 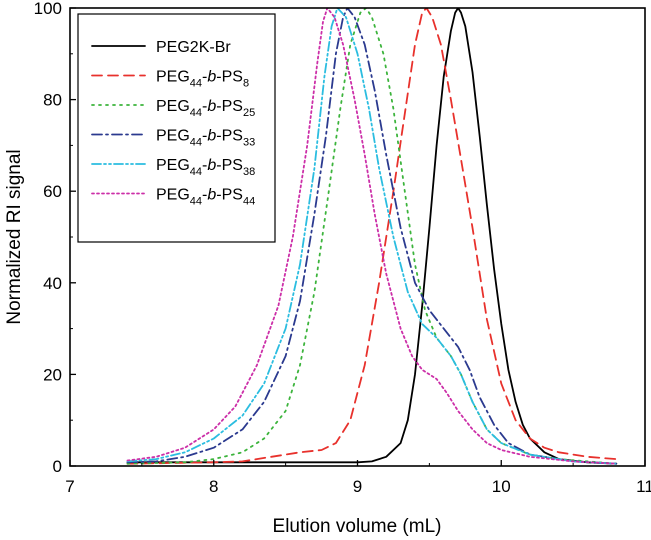 What do you see at coordinates (55, 238) in the screenshot?
I see `y-axis-ticks: 0 20 40 60 80 100` at bounding box center [55, 238].